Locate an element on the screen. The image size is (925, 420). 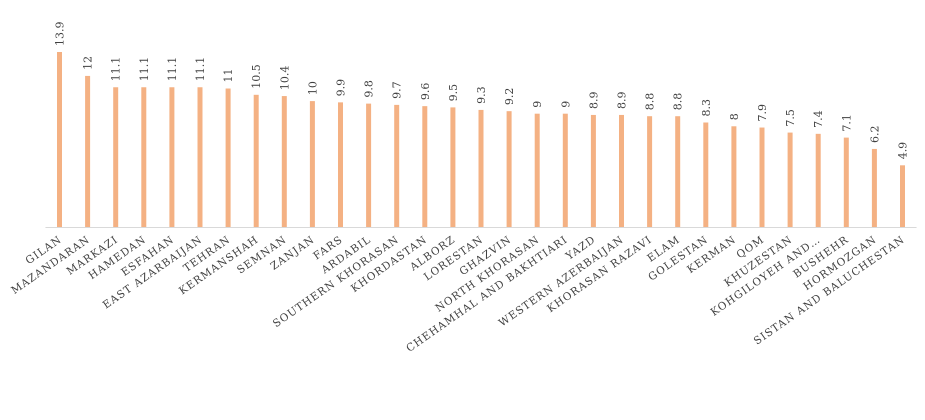
data-label: 9.7 is located at coordinates (397, 90).